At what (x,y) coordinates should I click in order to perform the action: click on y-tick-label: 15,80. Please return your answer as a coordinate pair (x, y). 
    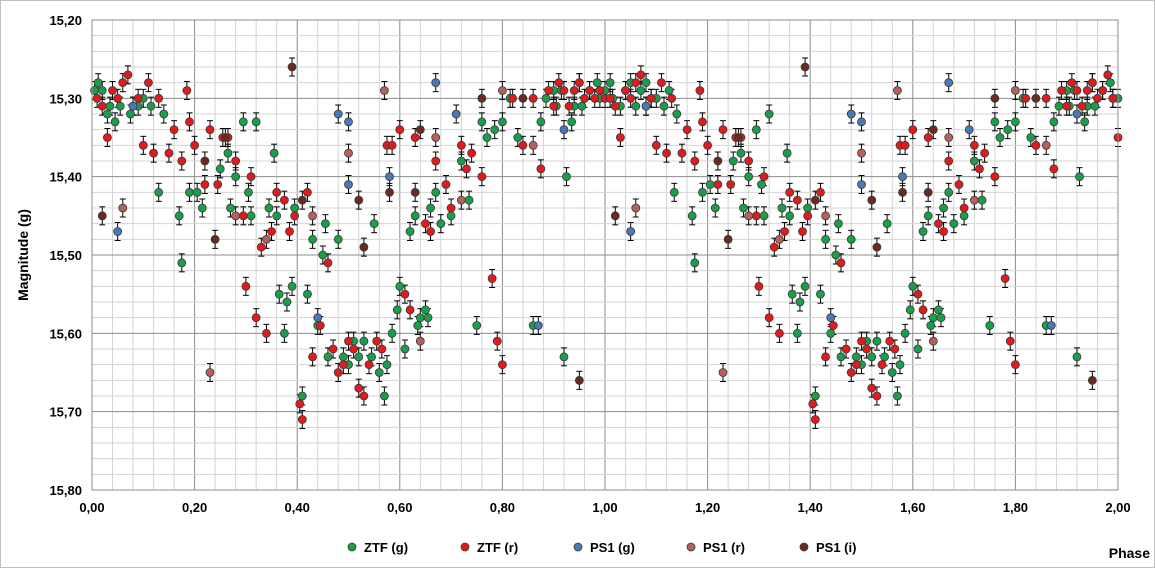
    Looking at the image, I should click on (65, 490).